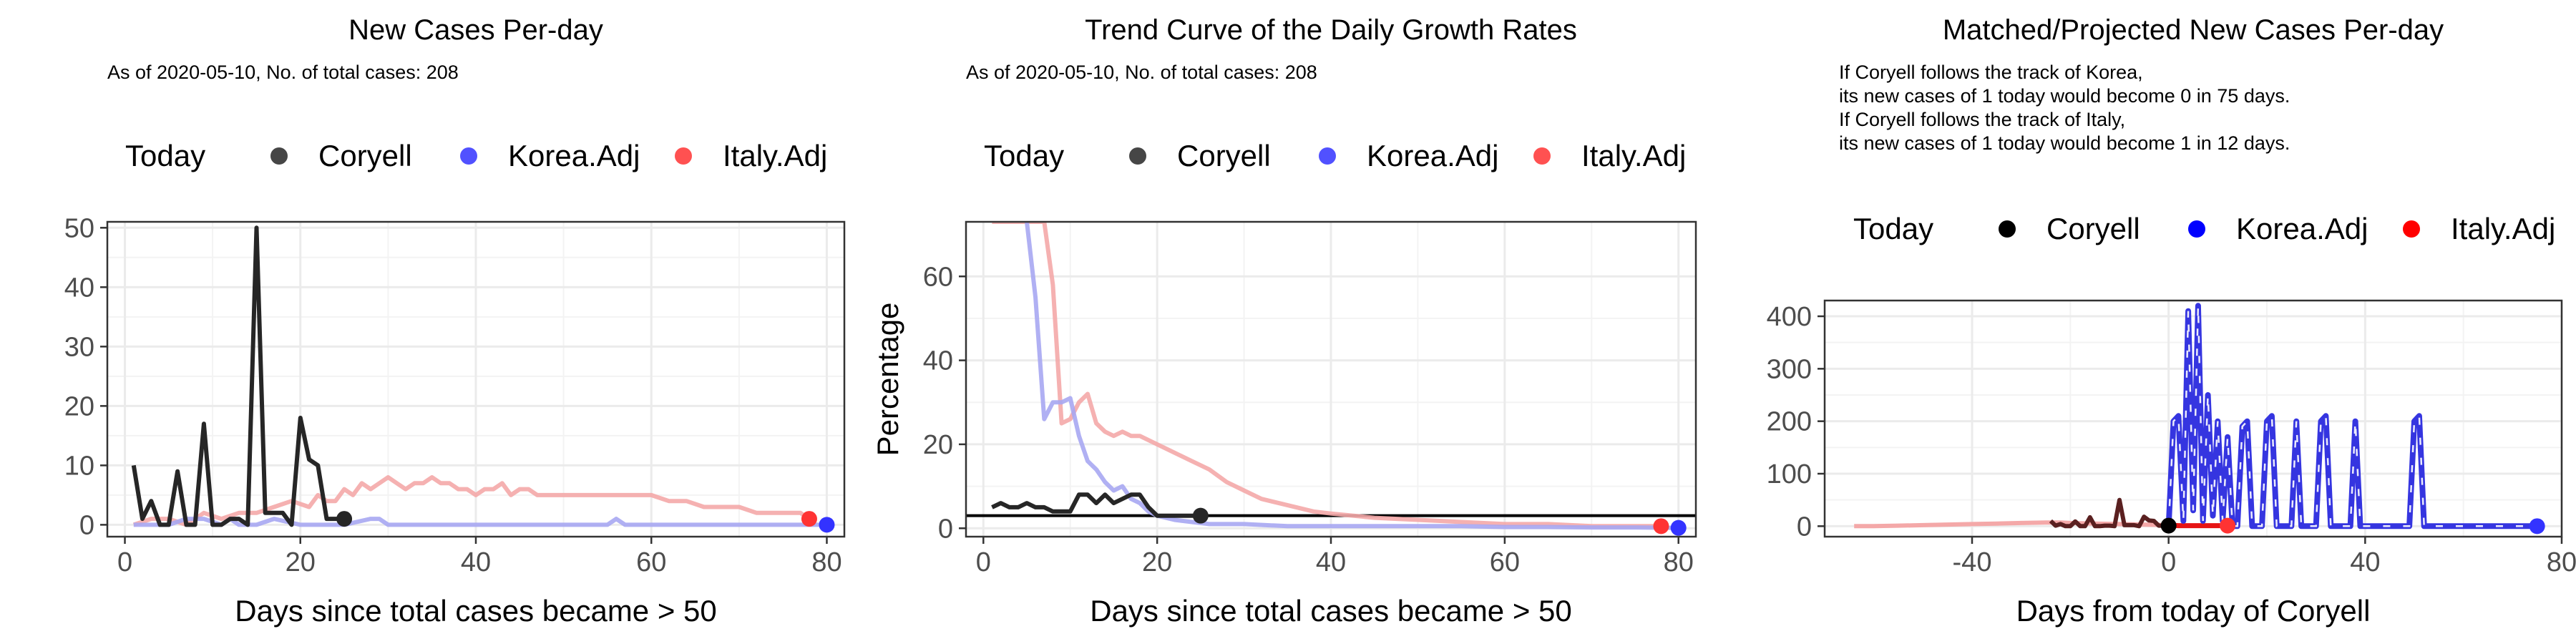  What do you see at coordinates (1991, 72) in the screenshot?
I see `chart-annotation: If Coryell follows the track of Korea,` at bounding box center [1991, 72].